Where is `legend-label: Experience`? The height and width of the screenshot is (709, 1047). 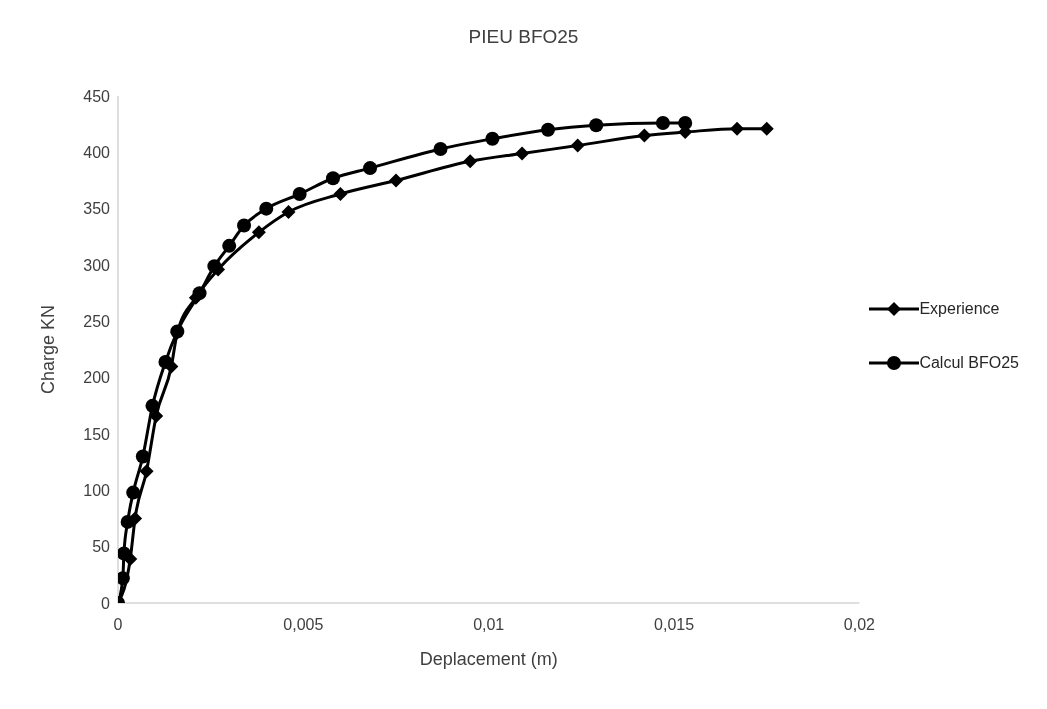
legend-label: Experience is located at coordinates (959, 309).